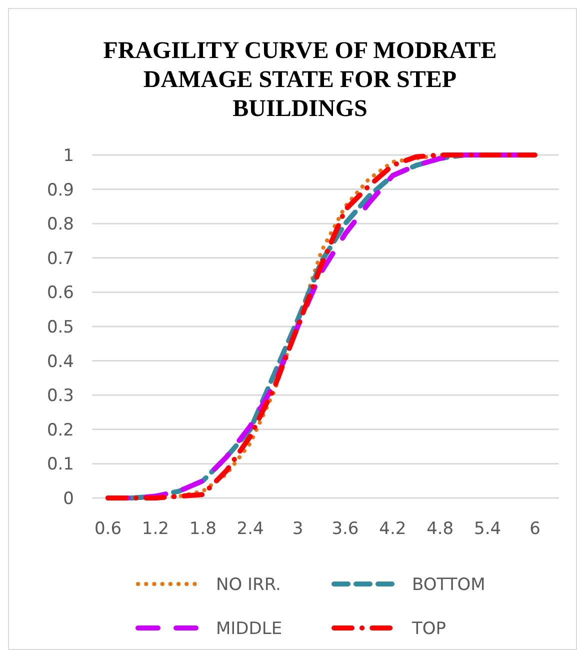  I want to click on y-tick-label: 0.5, so click(60, 328).